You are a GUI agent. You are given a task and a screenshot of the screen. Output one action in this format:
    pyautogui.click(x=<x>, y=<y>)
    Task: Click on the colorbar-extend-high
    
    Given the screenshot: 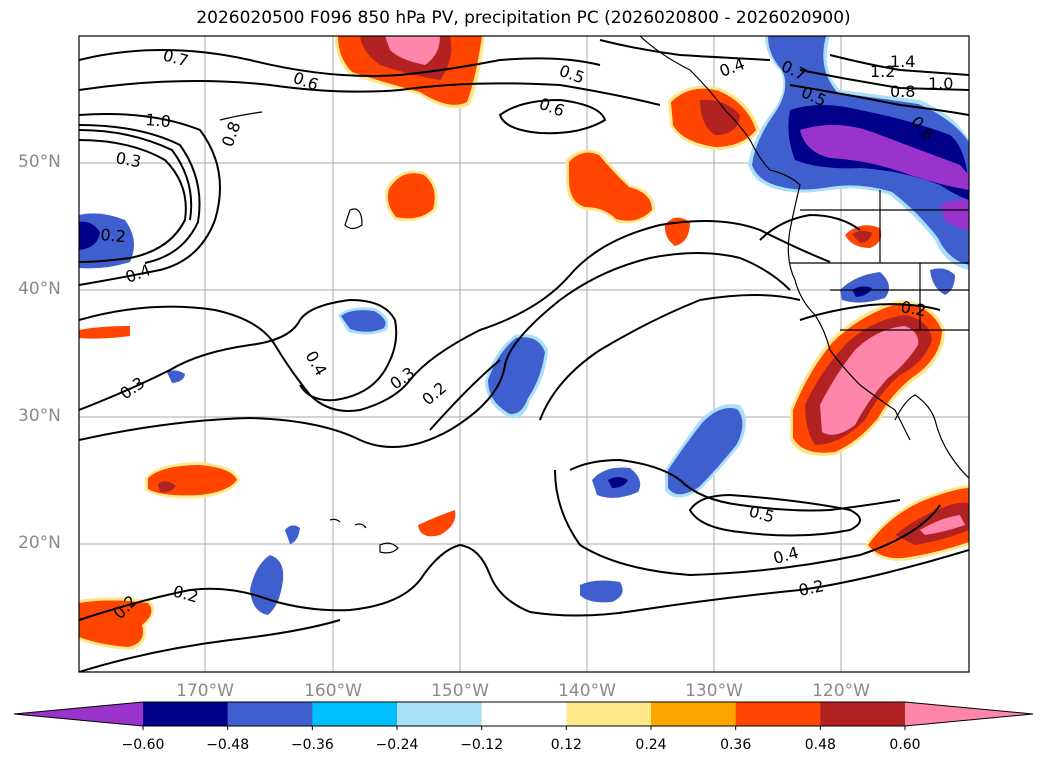 What is the action you would take?
    pyautogui.click(x=969, y=714)
    